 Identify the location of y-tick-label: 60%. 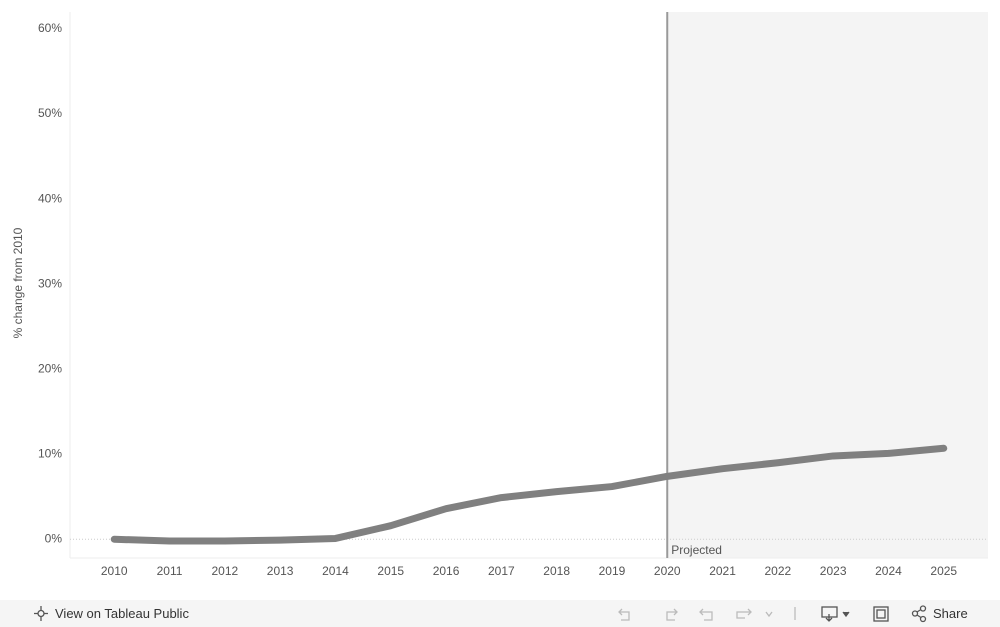
(50, 28).